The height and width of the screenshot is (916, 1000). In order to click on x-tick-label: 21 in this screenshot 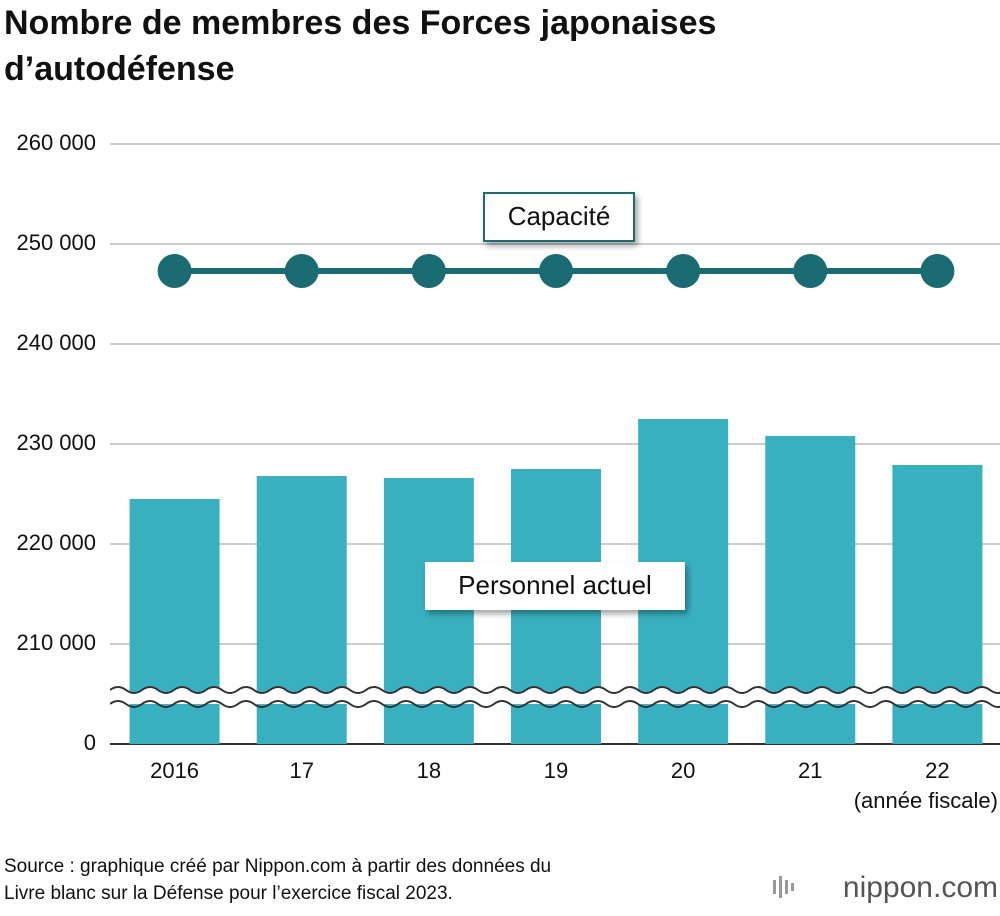, I will do `click(810, 770)`.